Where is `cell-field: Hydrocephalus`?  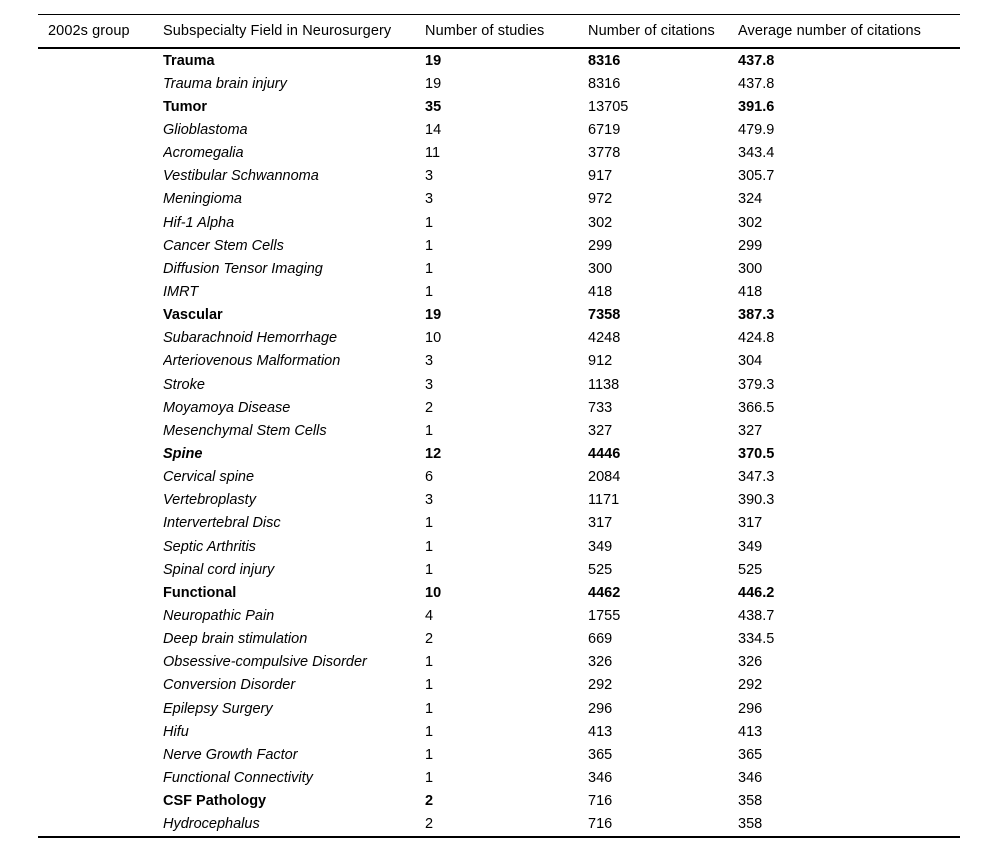
cell-field: Hydrocephalus is located at coordinates (211, 824).